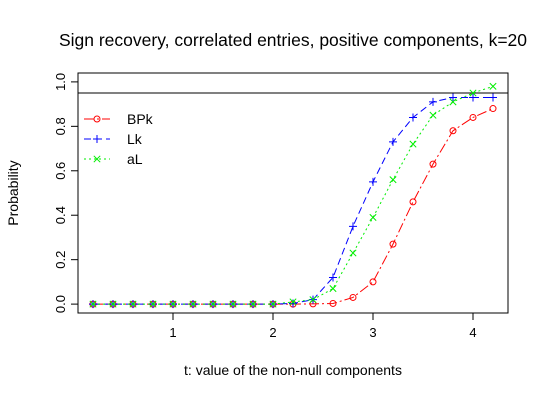 The width and height of the screenshot is (548, 401). What do you see at coordinates (60, 126) in the screenshot?
I see `y-tick-label: 0.8` at bounding box center [60, 126].